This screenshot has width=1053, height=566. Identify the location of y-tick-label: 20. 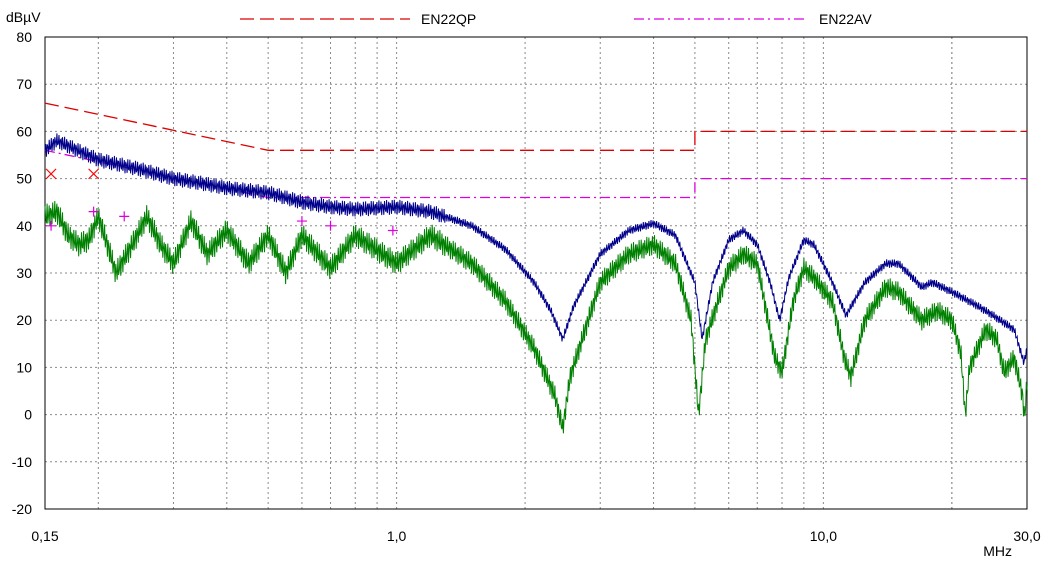
(24, 320).